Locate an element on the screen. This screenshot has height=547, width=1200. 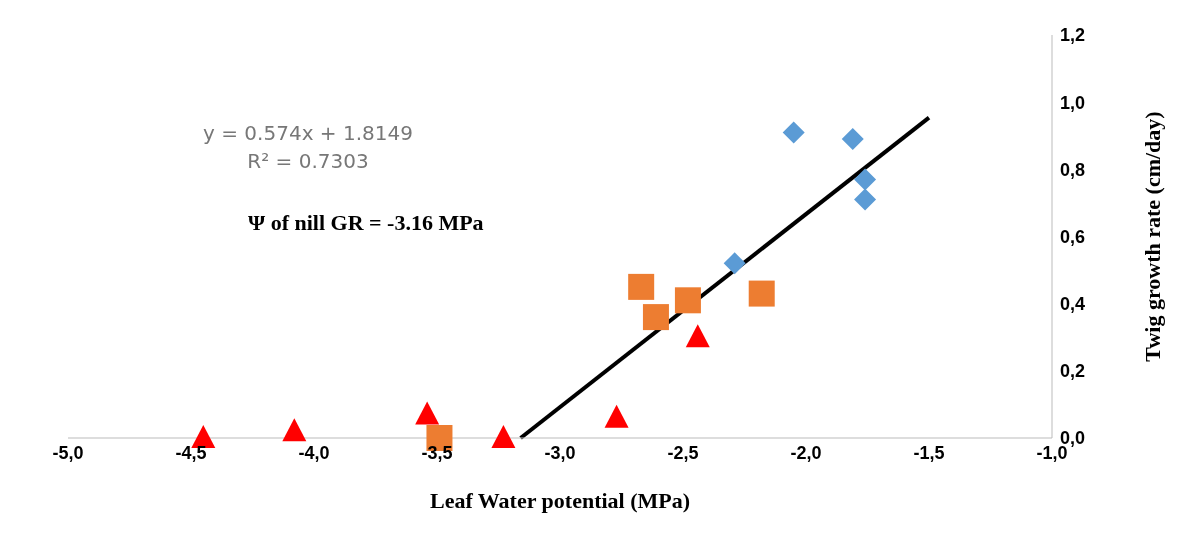
annotation: R² = 0.7303 is located at coordinates (308, 161).